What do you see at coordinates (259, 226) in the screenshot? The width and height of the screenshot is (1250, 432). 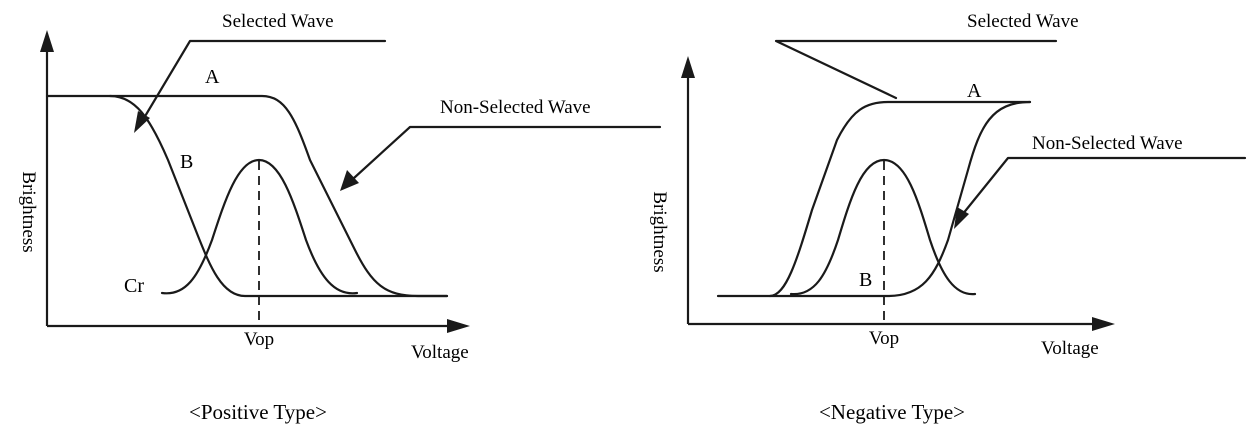 I see `cr-bell-curve` at bounding box center [259, 226].